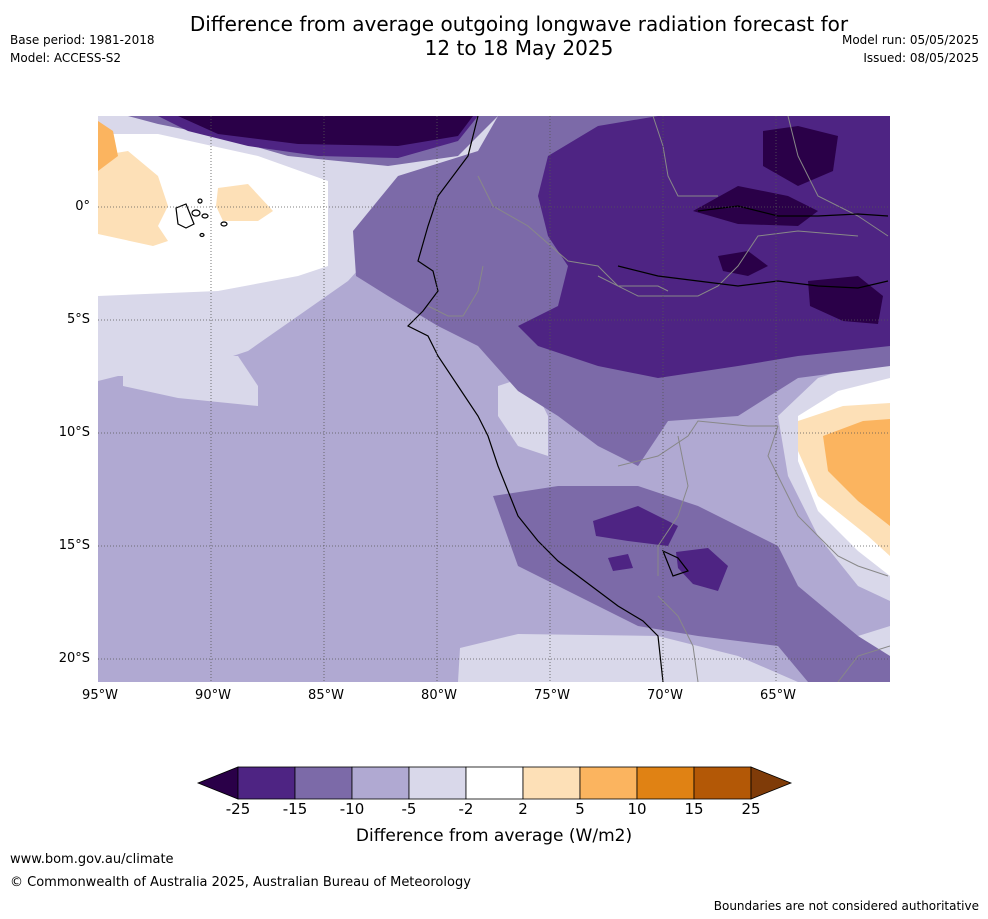 This screenshot has height=919, width=988. I want to click on lake-titicaca, so click(675, 563).